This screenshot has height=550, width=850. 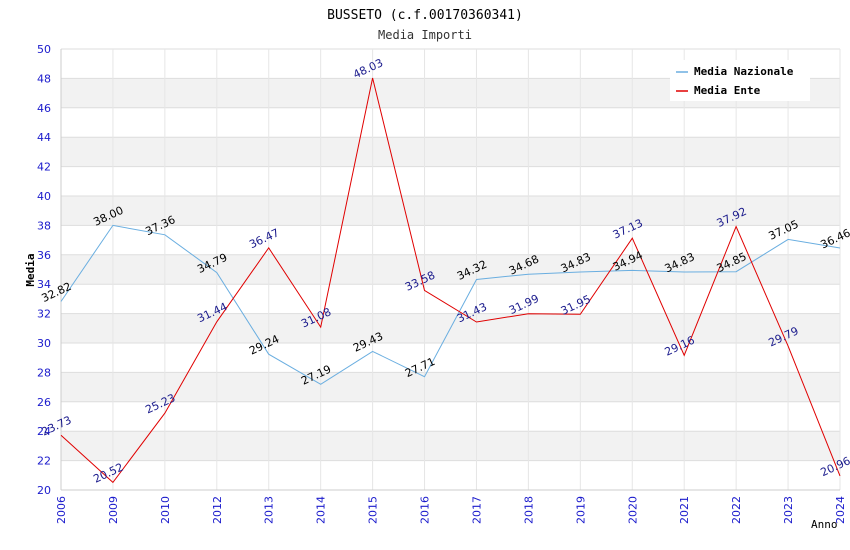 I want to click on y-tick-label: 50, so click(x=44, y=49).